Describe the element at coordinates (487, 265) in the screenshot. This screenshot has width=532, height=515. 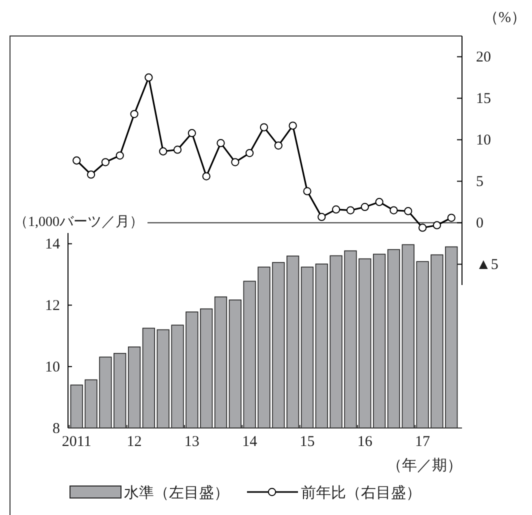
I see `y-tick-label: ▲5` at that location.